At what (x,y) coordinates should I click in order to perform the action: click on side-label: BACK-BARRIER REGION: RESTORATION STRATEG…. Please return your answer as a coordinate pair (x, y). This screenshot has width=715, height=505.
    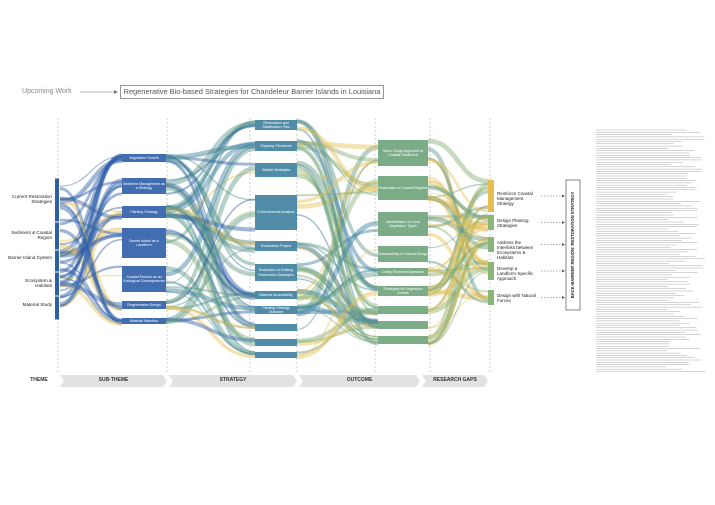
    Looking at the image, I should click on (572, 245).